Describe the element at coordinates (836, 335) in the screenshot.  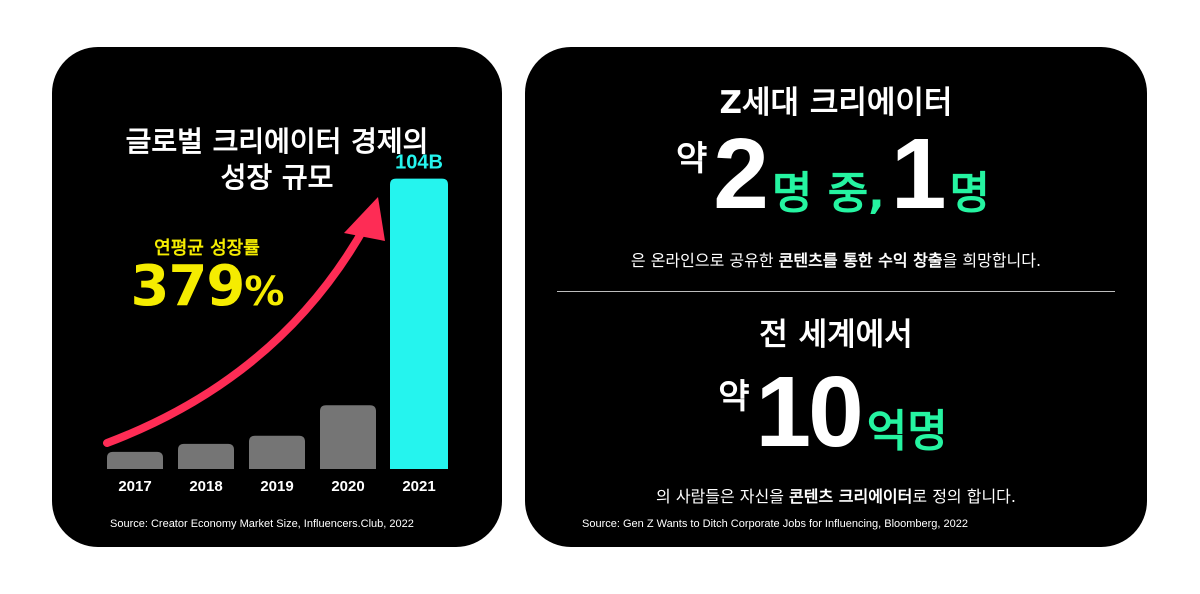
I see `section2-heading: 전 세계에서` at that location.